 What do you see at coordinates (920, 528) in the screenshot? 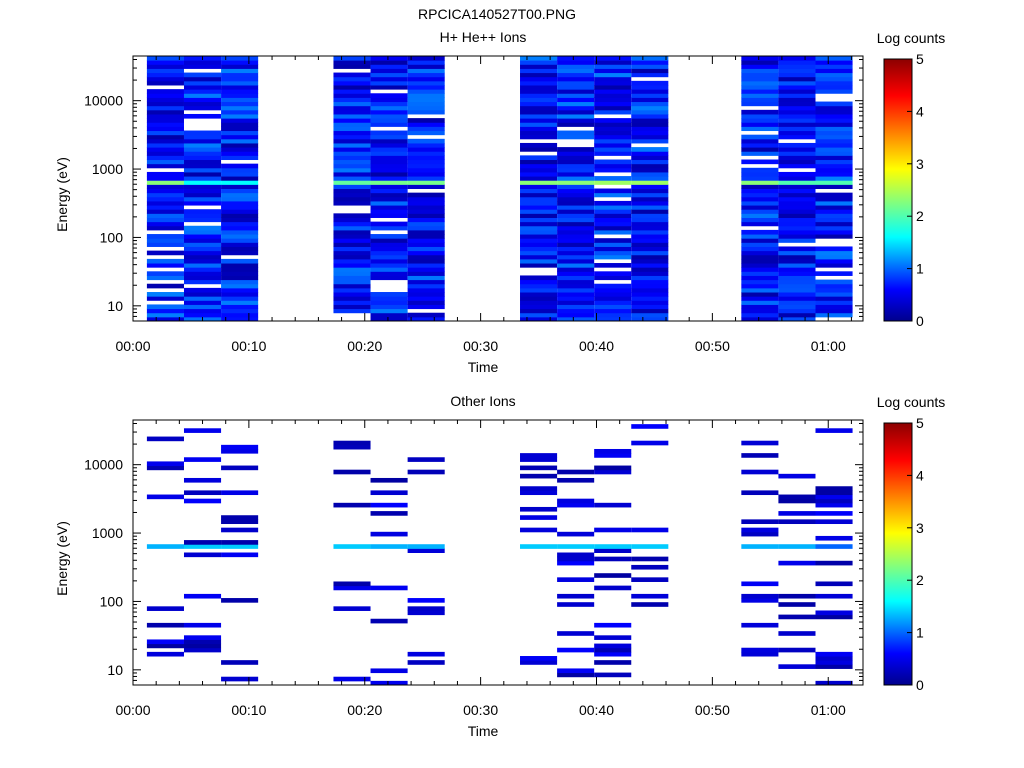
I see `colorbar-tick-label: 3` at bounding box center [920, 528].